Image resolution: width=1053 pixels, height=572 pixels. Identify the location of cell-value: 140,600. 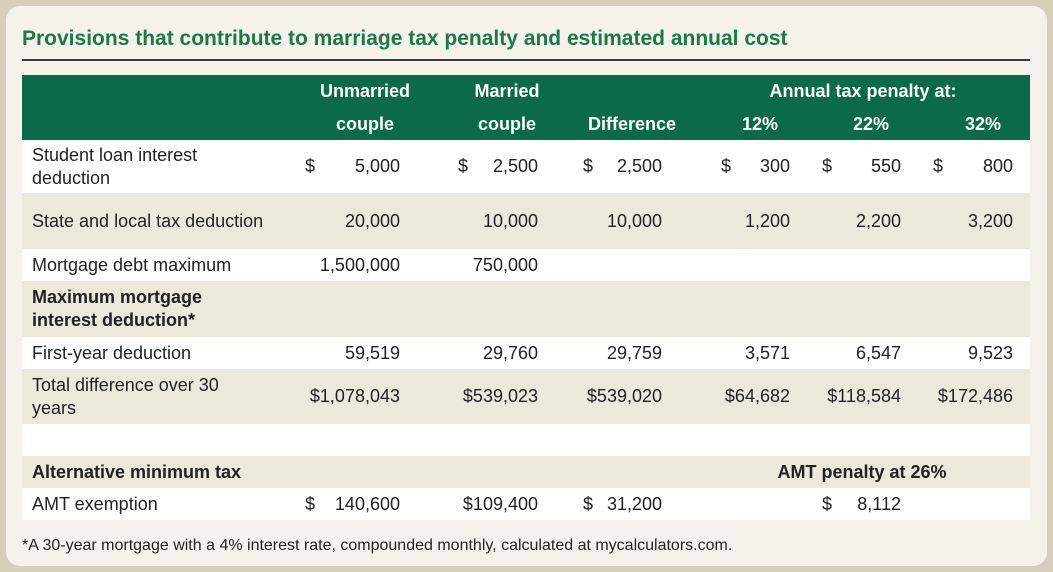
(367, 503).